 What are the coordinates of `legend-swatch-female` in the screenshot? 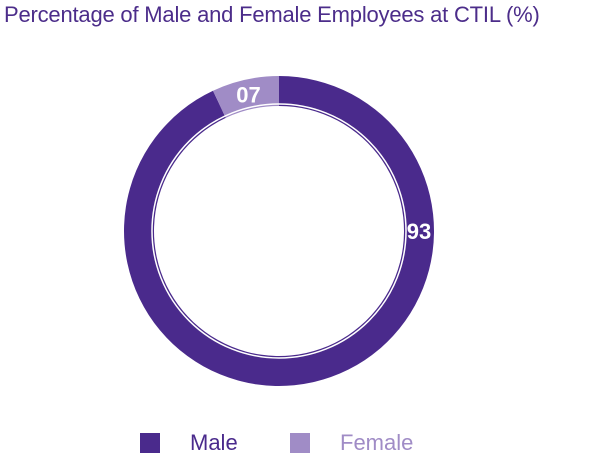 It's located at (300, 443).